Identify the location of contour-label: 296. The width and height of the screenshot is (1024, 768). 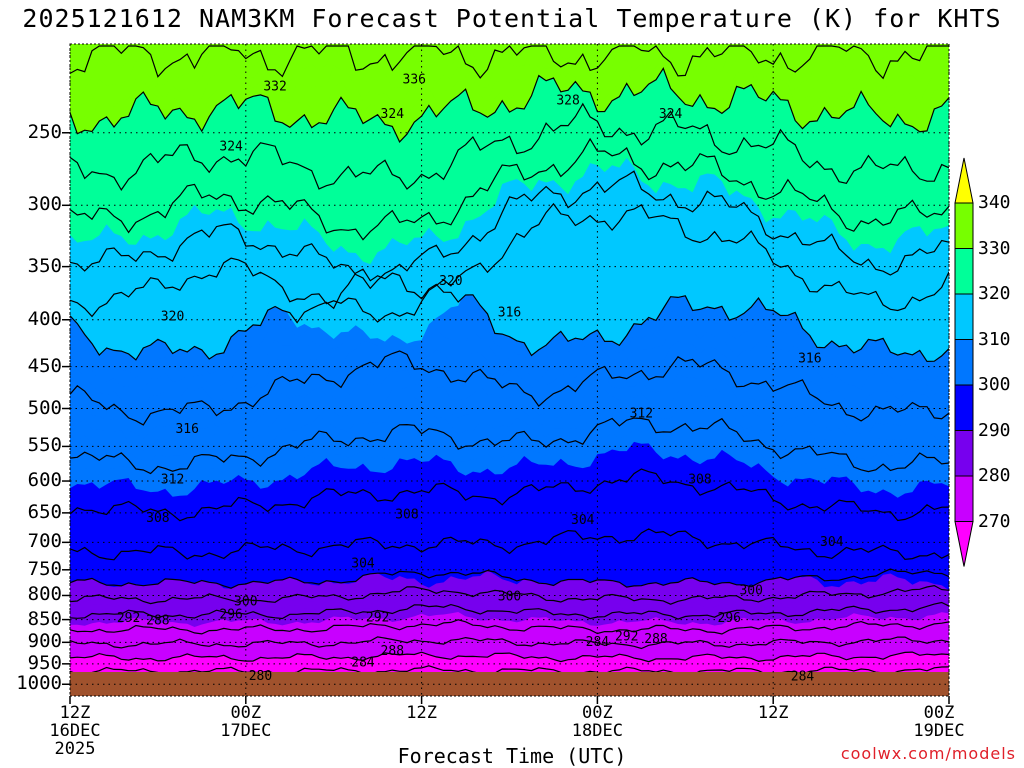
(230, 614).